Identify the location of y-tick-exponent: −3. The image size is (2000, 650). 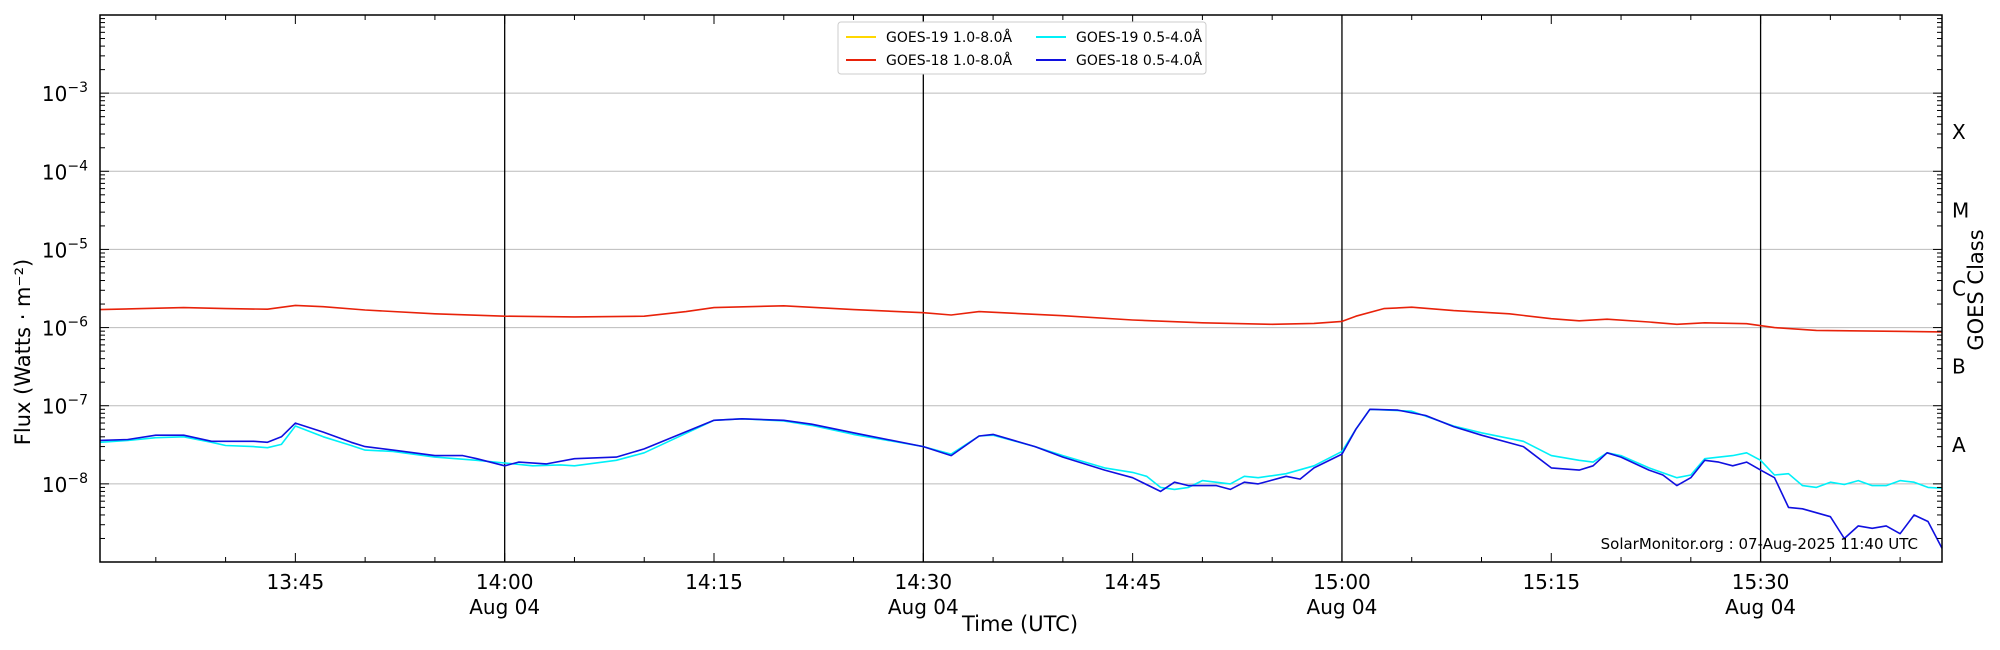
(77, 88).